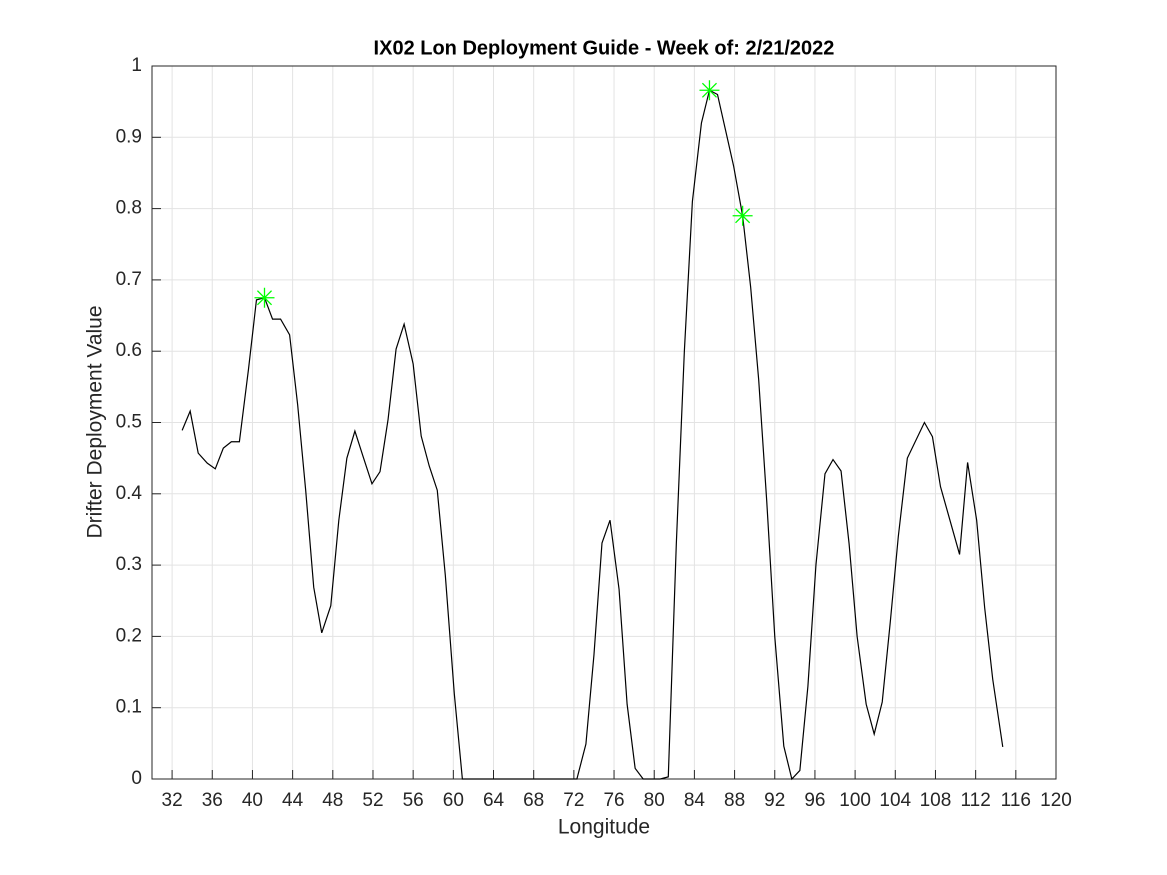 This screenshot has width=1167, height=875. I want to click on x-tick-label: 96, so click(814, 800).